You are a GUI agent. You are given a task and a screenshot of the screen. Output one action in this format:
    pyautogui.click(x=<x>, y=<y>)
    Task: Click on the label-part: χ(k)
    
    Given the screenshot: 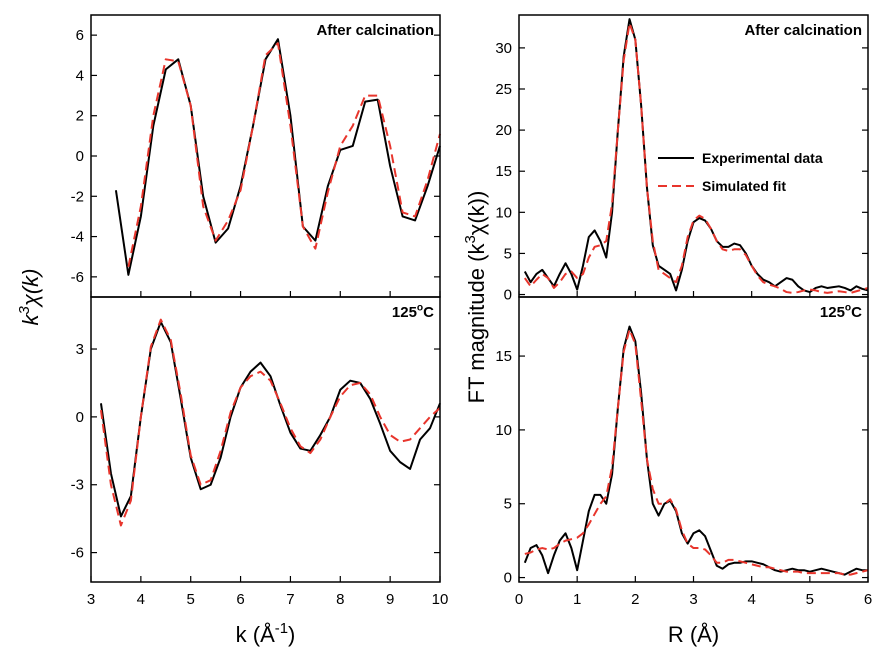 What is the action you would take?
    pyautogui.click(x=30, y=289)
    